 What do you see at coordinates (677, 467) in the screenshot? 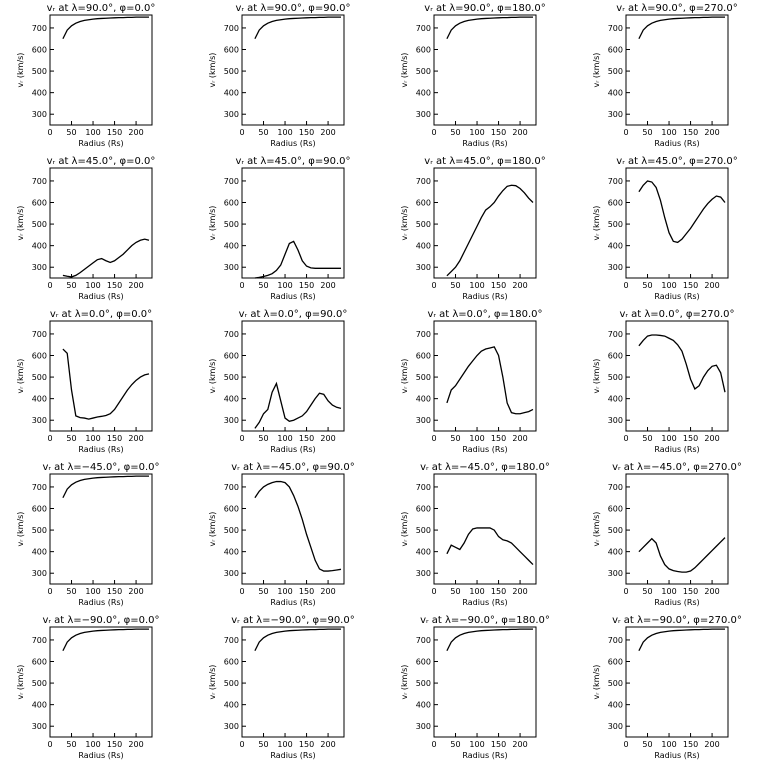
I see `chart-title: vᵣ at λ=−45.0°, φ=270.0°` at bounding box center [677, 467].